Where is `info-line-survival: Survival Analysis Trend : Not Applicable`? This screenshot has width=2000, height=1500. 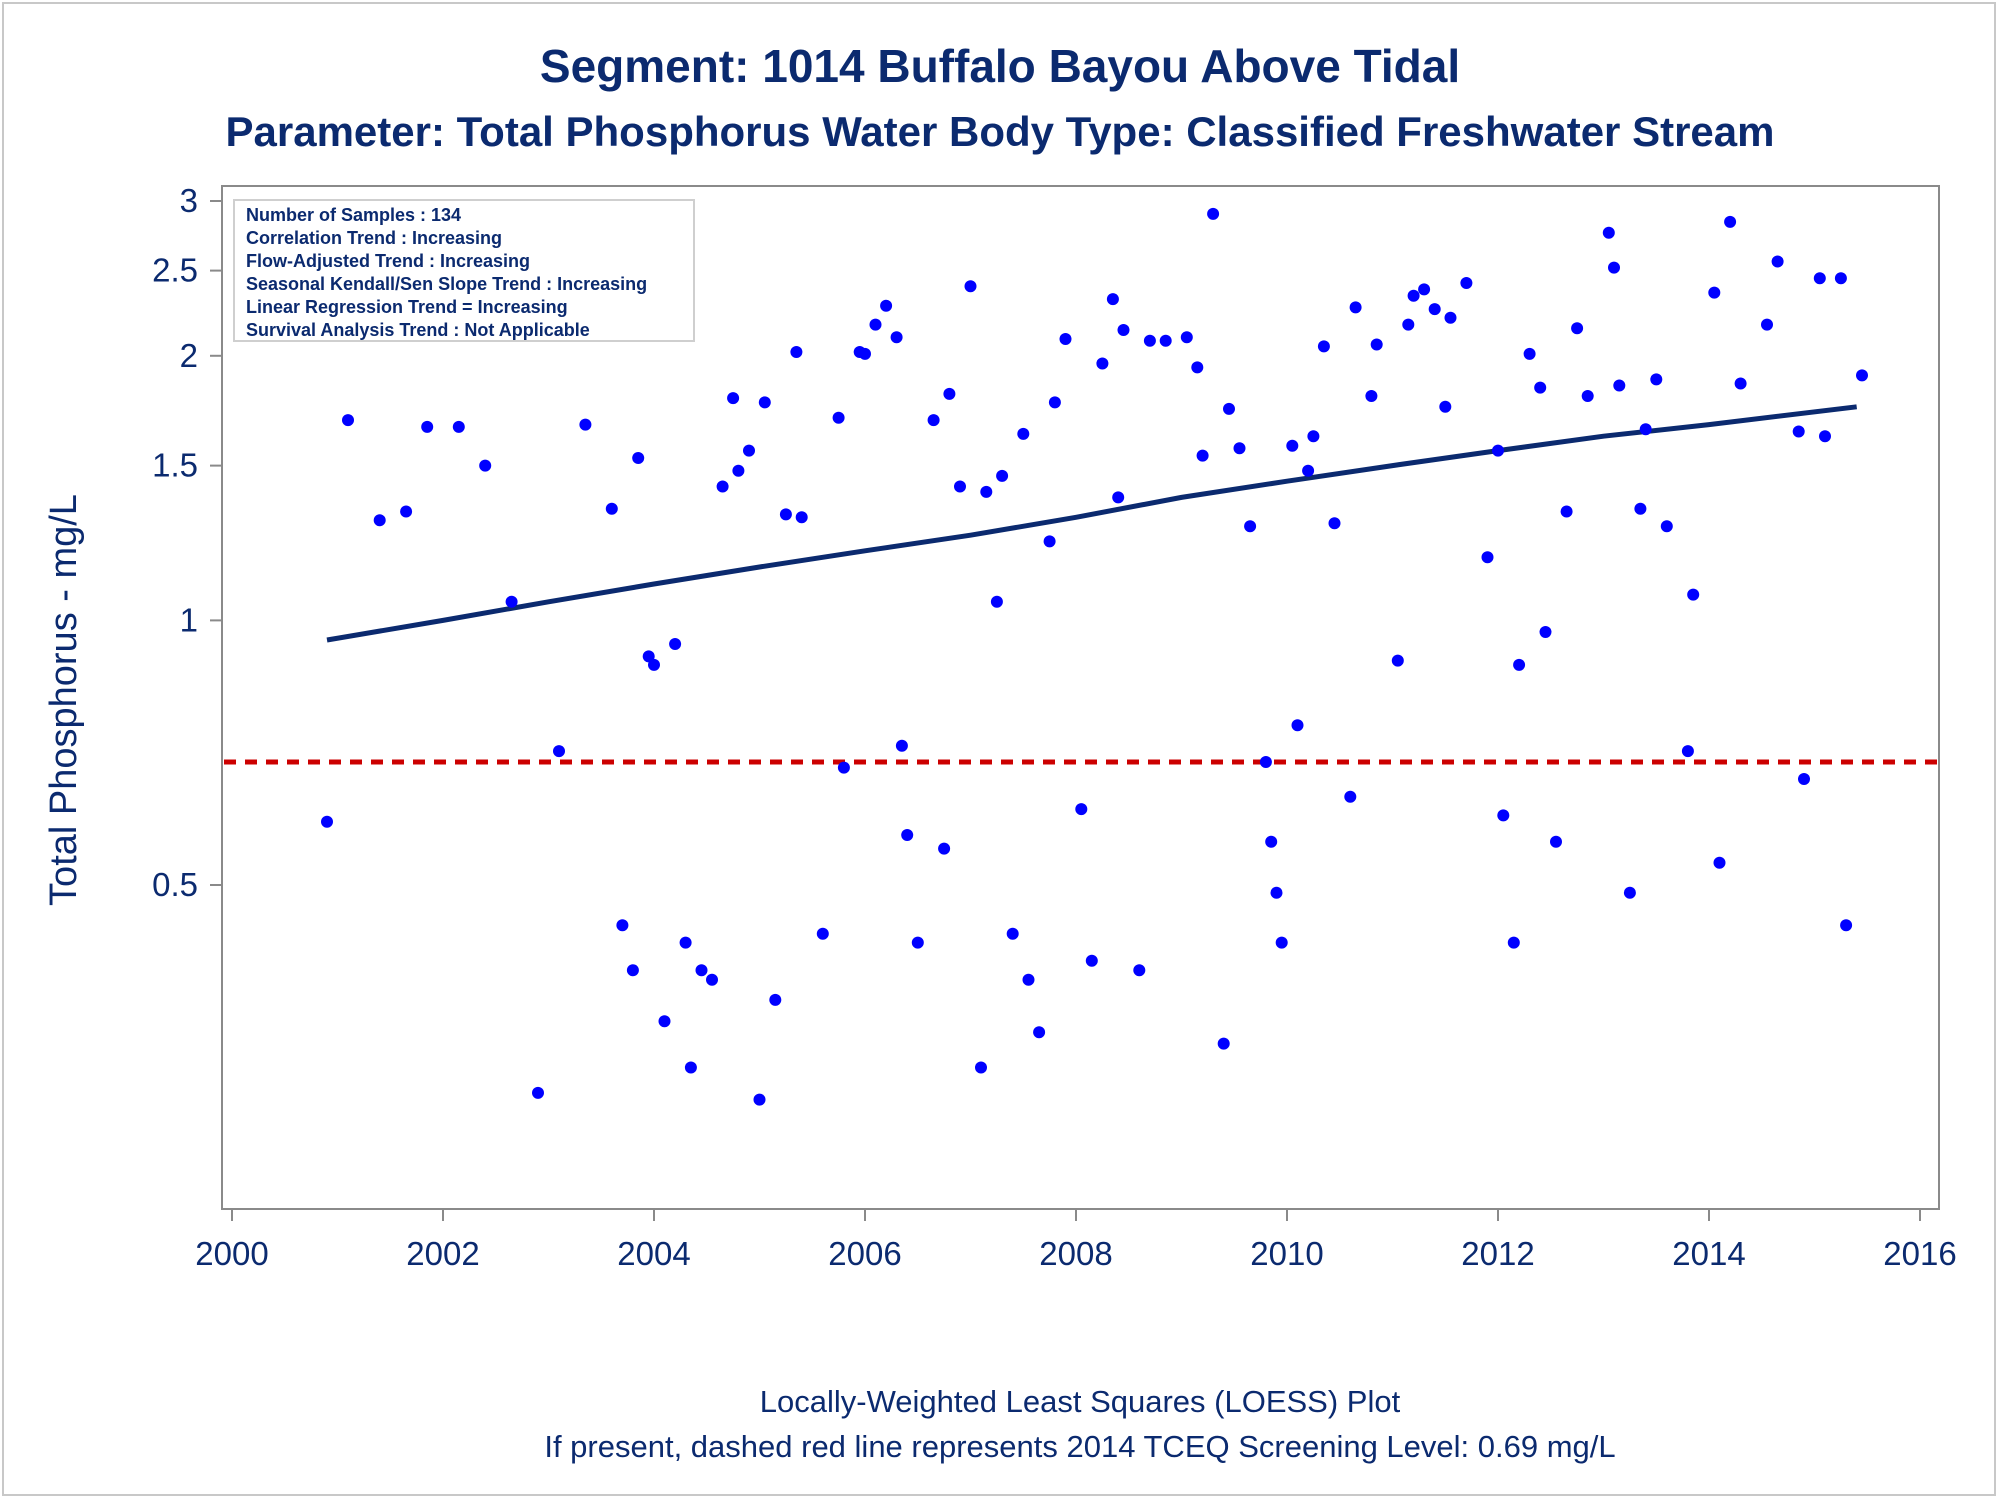 info-line-survival: Survival Analysis Trend : Not Applicable is located at coordinates (418, 330).